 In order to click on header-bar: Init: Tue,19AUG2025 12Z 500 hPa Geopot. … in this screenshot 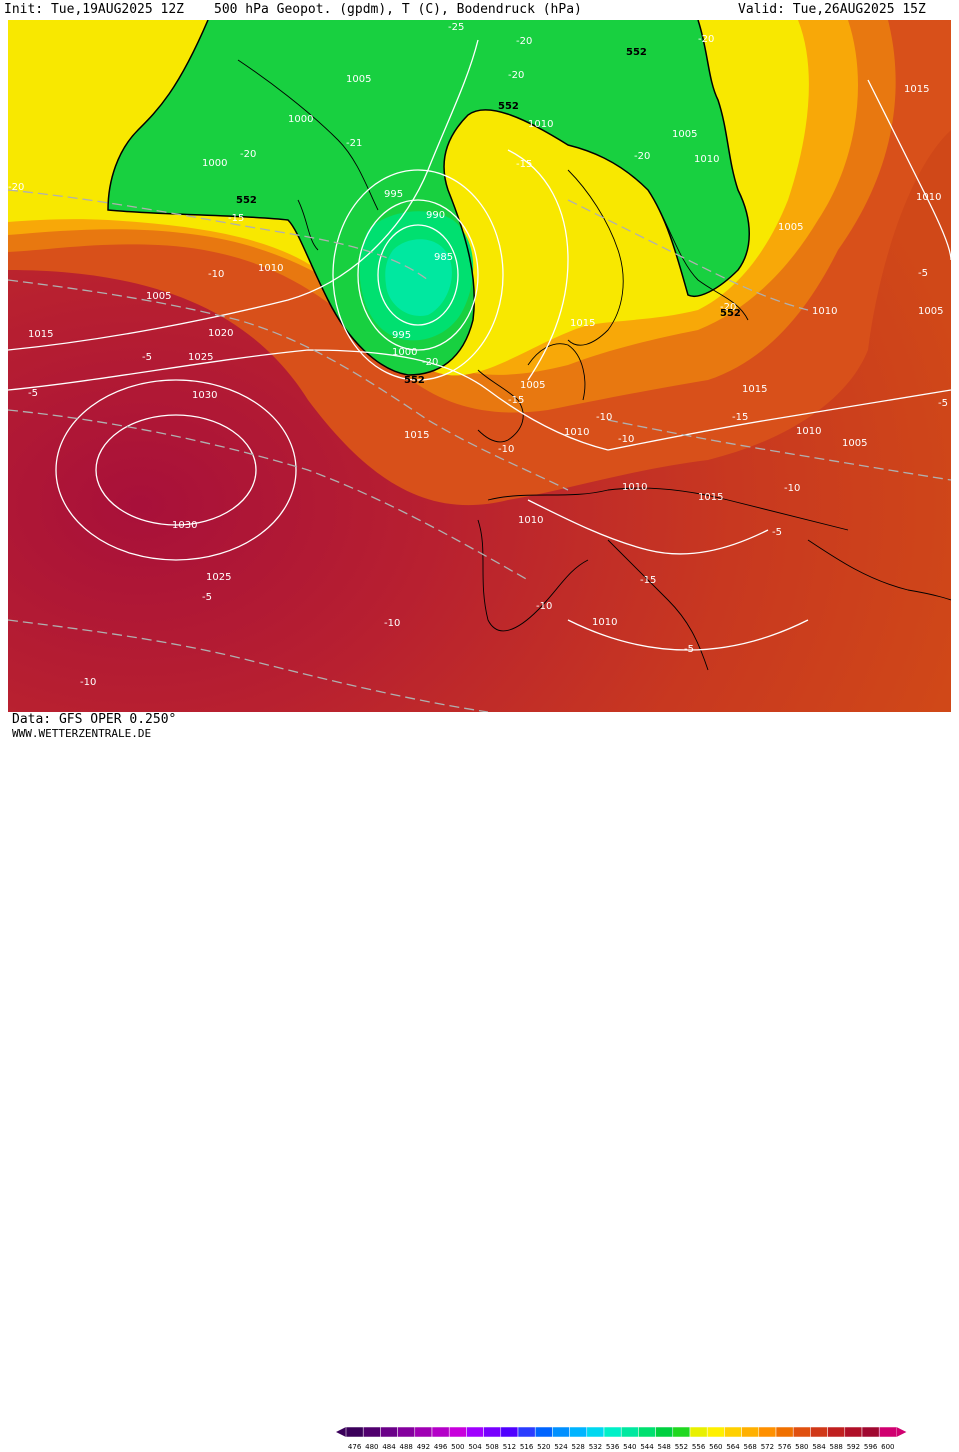, I will do `click(479, 10)`.